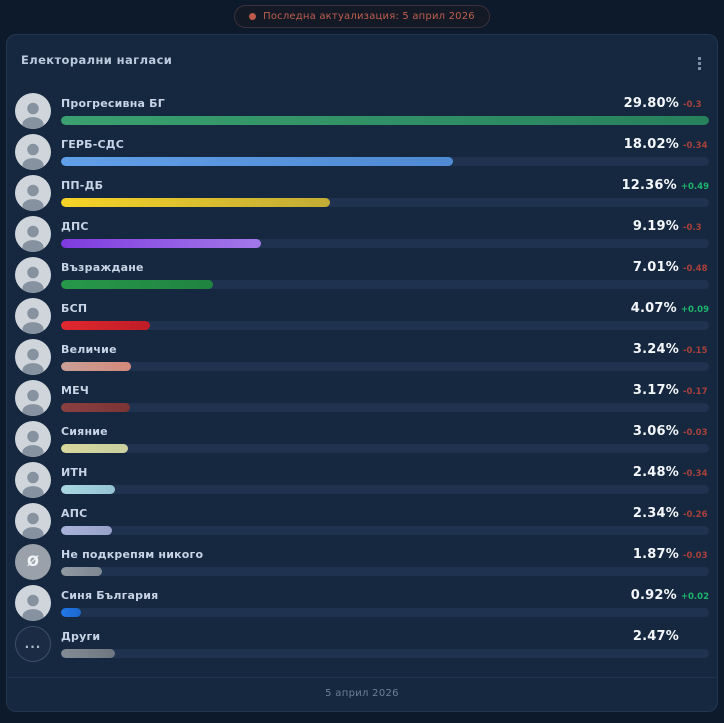  Describe the element at coordinates (385, 233) in the screenshot. I see `party-row-main: ДПС 9.19% -0.3` at that location.